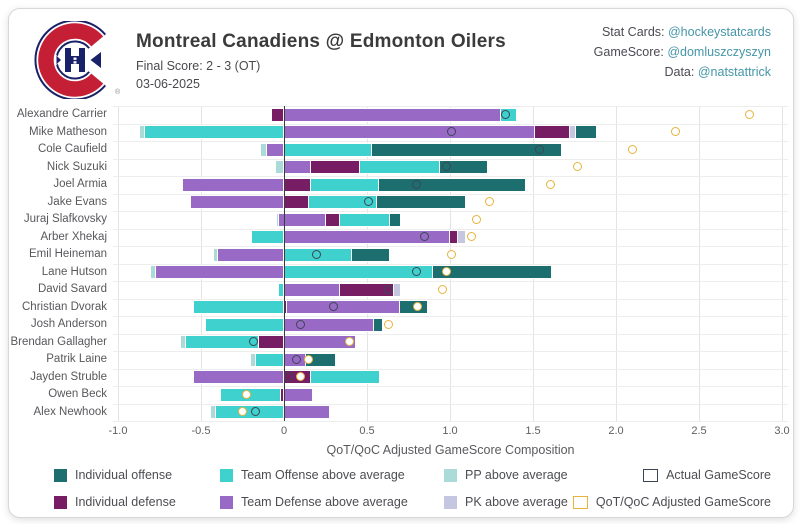 The height and width of the screenshot is (524, 800). I want to click on x-tick-label: 2.0, so click(616, 431).